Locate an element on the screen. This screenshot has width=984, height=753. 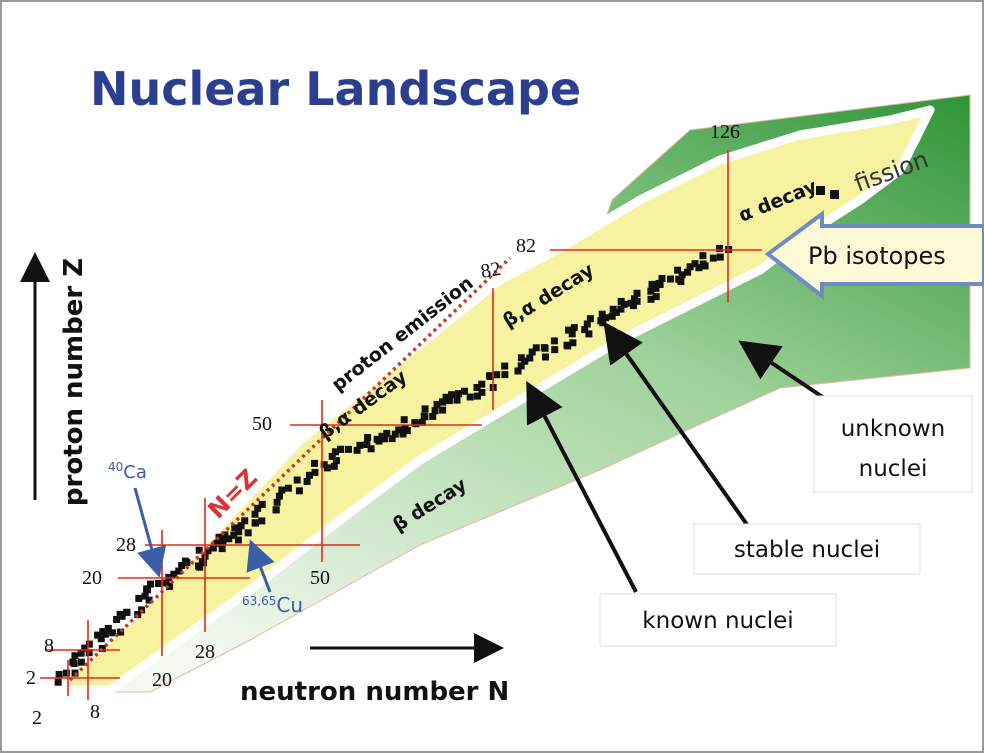
proton-magic: 28 is located at coordinates (126, 545).